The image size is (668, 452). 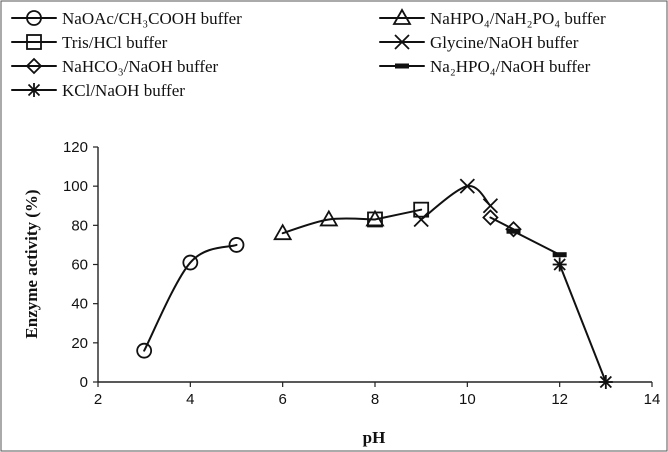 I want to click on legend-label: Tris/HCl buffer, so click(x=115, y=42).